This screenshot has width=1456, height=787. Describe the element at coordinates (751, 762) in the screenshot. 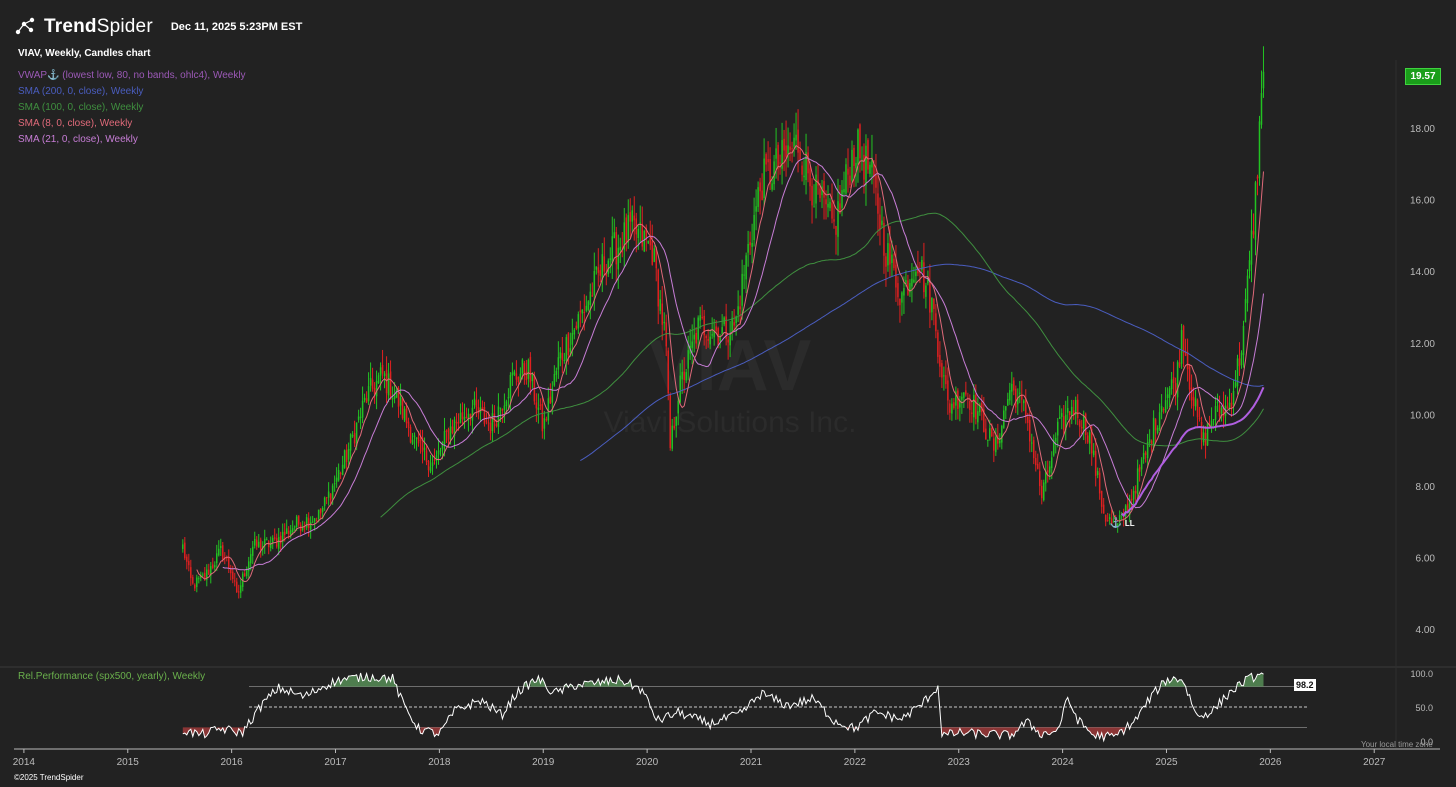

I see `time-tick-label: 2021` at that location.